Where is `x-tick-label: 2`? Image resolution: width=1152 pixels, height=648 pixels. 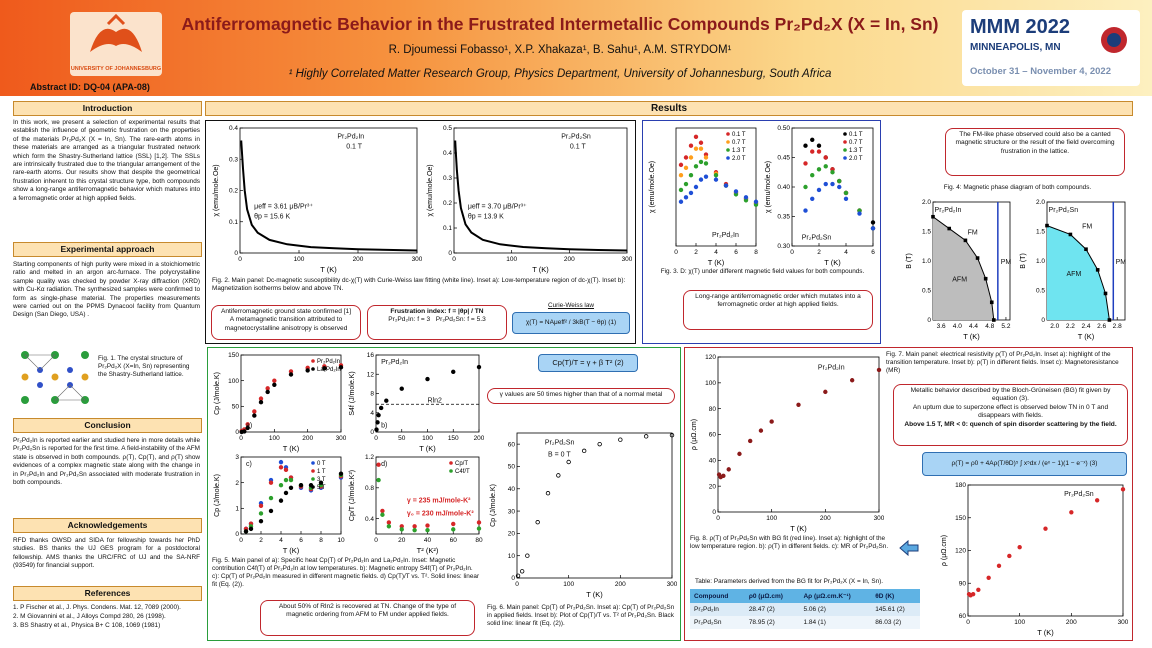 x-tick-label: 2 is located at coordinates (261, 540).